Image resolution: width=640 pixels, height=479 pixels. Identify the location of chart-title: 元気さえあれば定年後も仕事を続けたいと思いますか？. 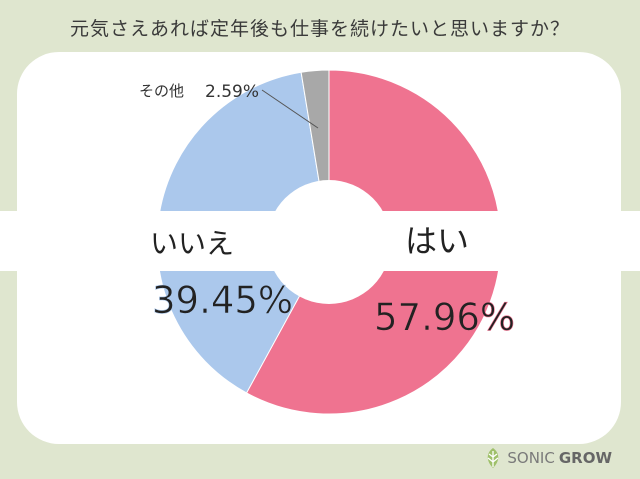
(319, 29).